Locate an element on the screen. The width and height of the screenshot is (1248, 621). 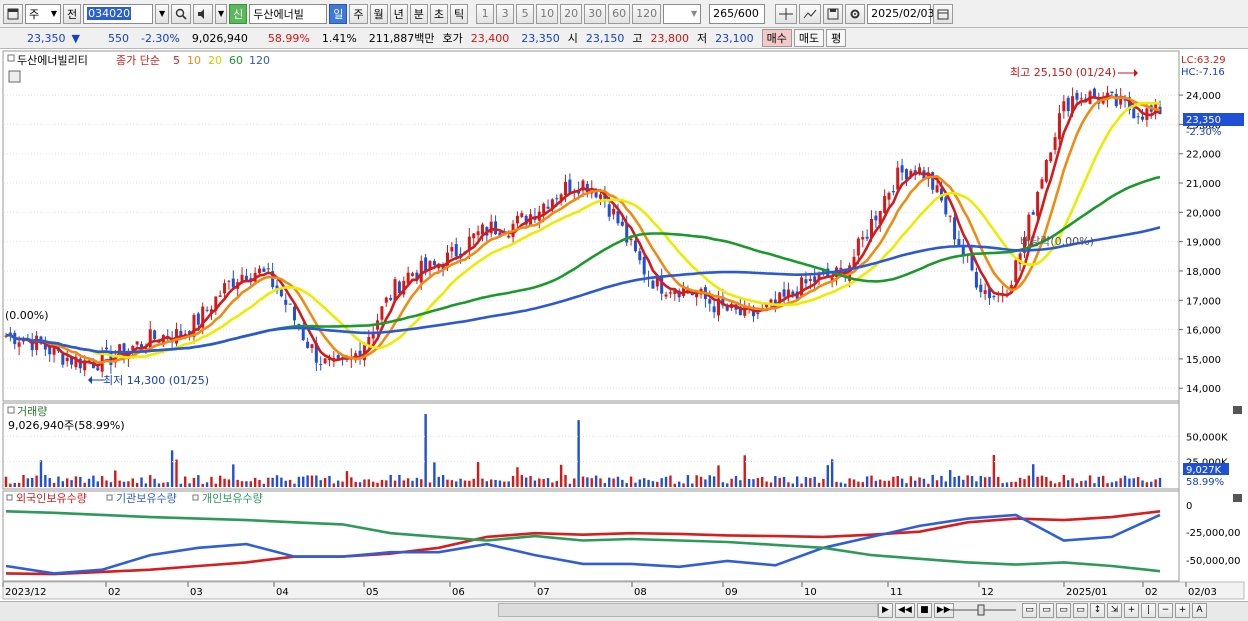
price-change-pct: -2.30% is located at coordinates (160, 38).